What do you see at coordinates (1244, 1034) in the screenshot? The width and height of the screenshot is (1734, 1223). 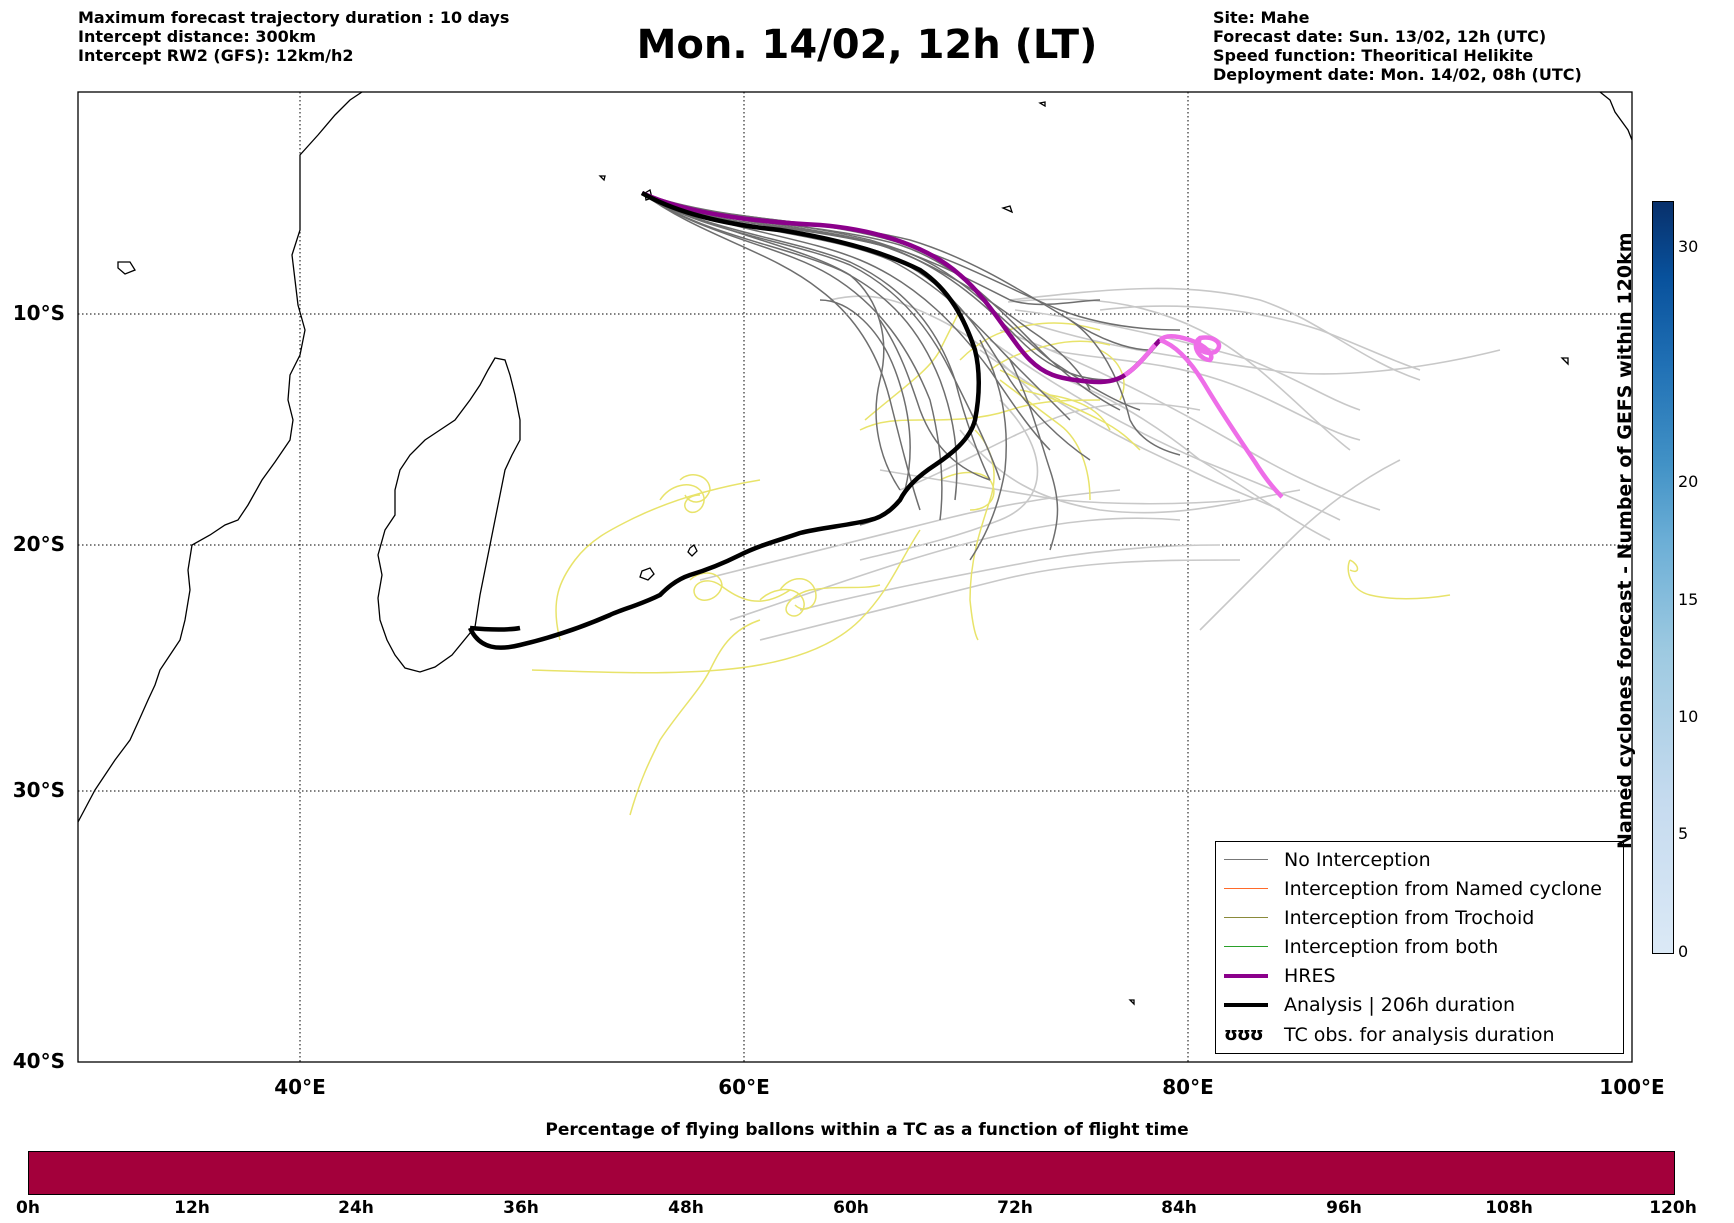 I see `tc-obs-loop-icon: ʊʊʊ` at bounding box center [1244, 1034].